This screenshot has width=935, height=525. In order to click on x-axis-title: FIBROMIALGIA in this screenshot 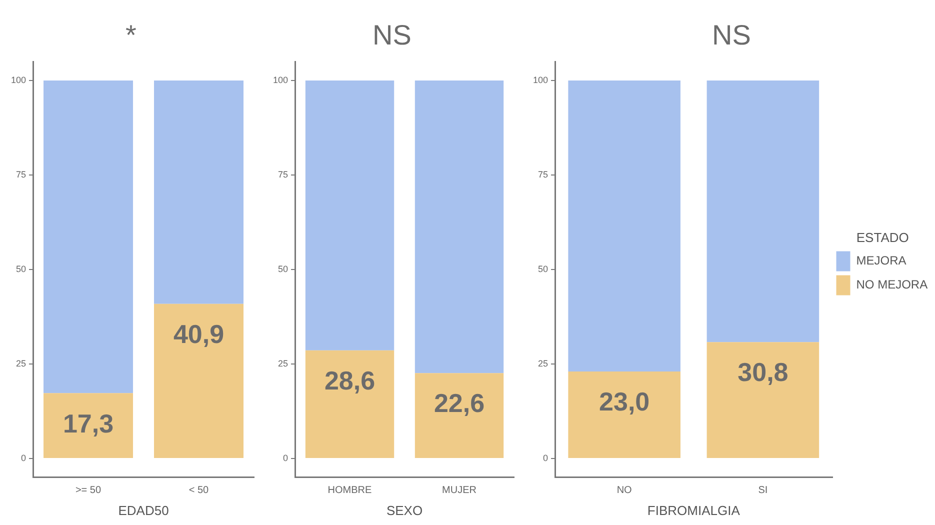, I will do `click(693, 510)`.